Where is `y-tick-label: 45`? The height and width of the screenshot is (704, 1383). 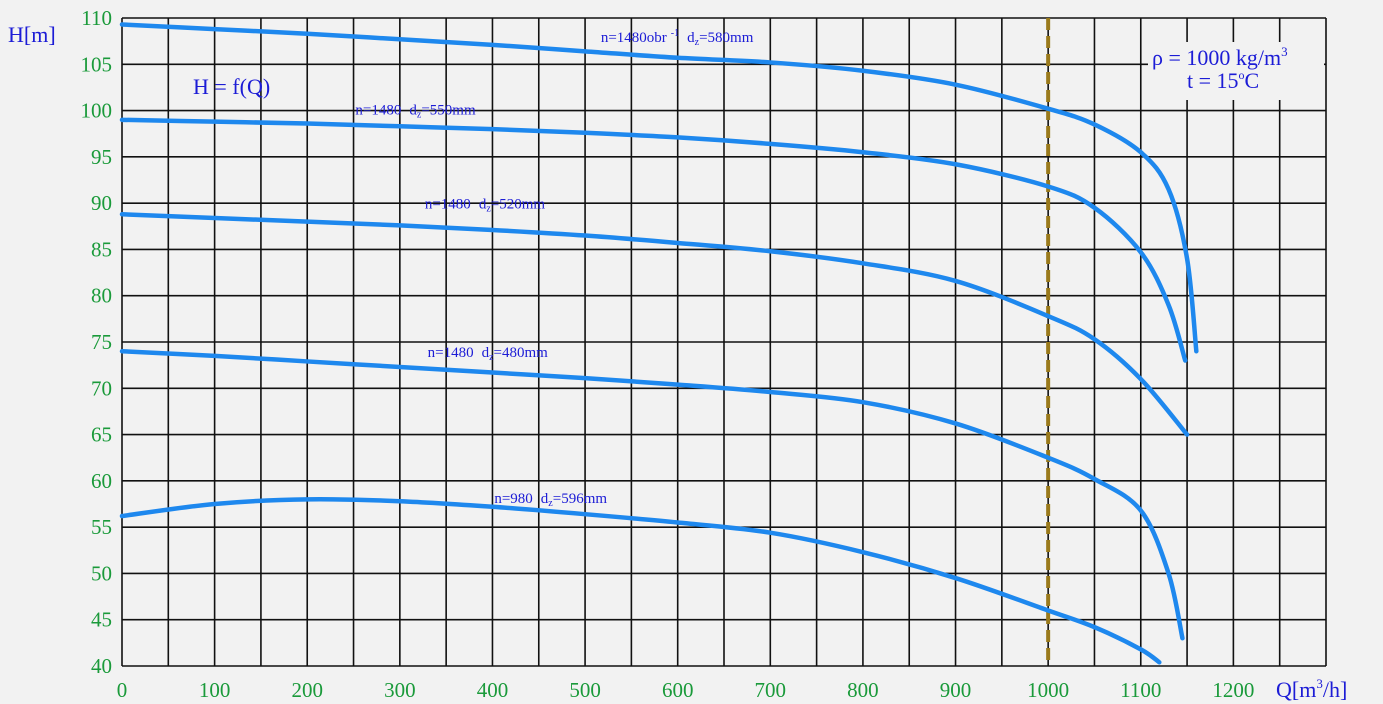 y-tick-label: 45 is located at coordinates (101, 620).